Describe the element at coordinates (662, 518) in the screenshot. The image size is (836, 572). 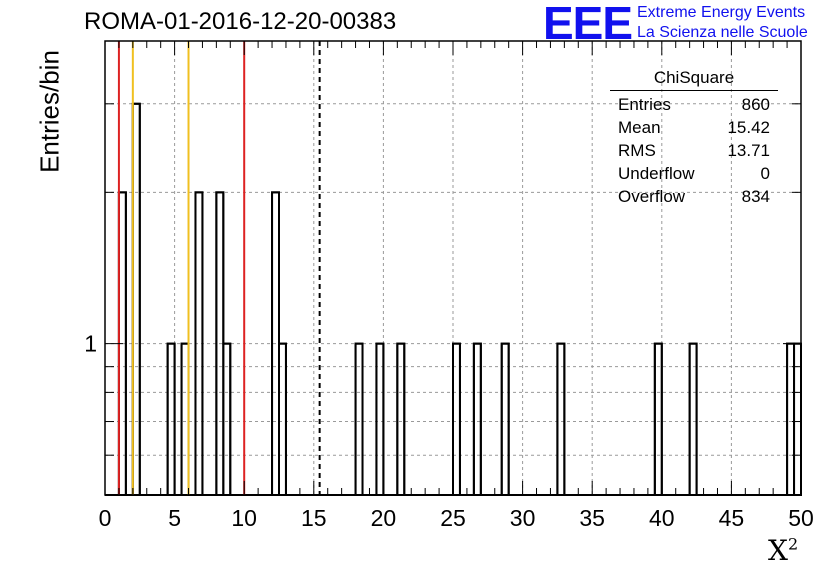
I see `x-tick-label: 40` at that location.